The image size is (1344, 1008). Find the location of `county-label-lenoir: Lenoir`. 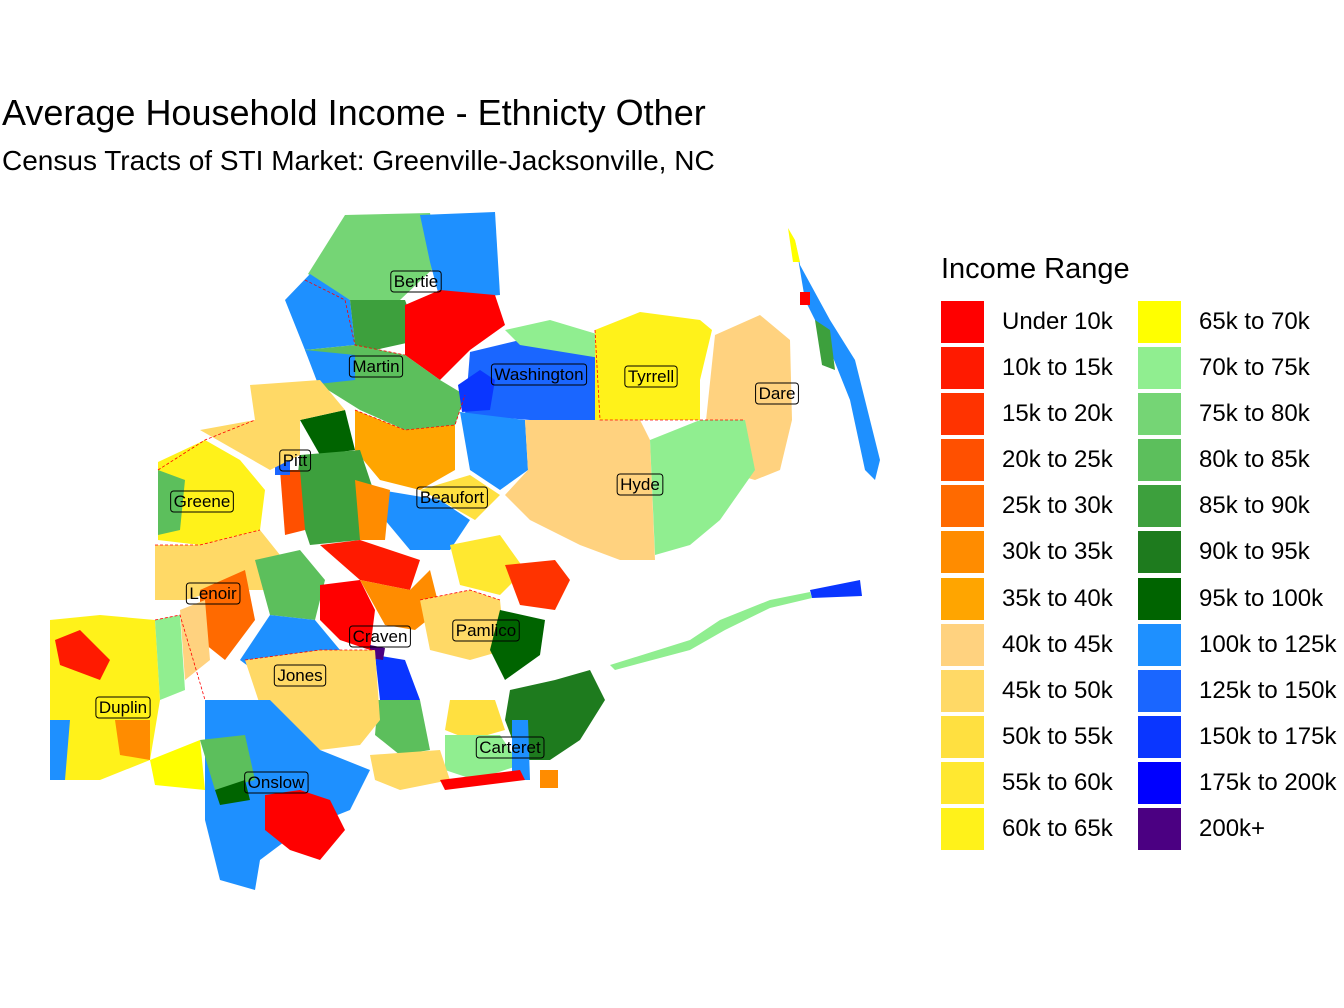

county-label-lenoir: Lenoir is located at coordinates (213, 593).